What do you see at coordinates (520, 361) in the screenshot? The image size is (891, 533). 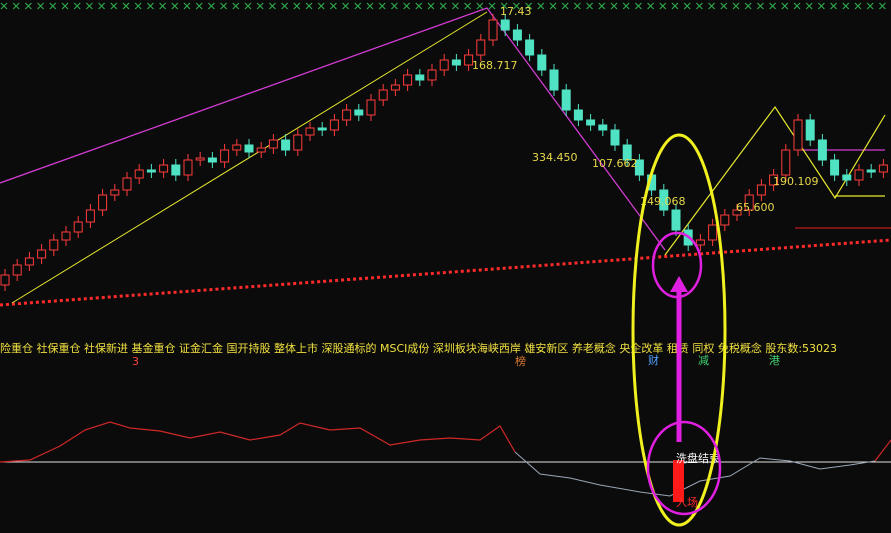 I see `marker: 榜` at bounding box center [520, 361].